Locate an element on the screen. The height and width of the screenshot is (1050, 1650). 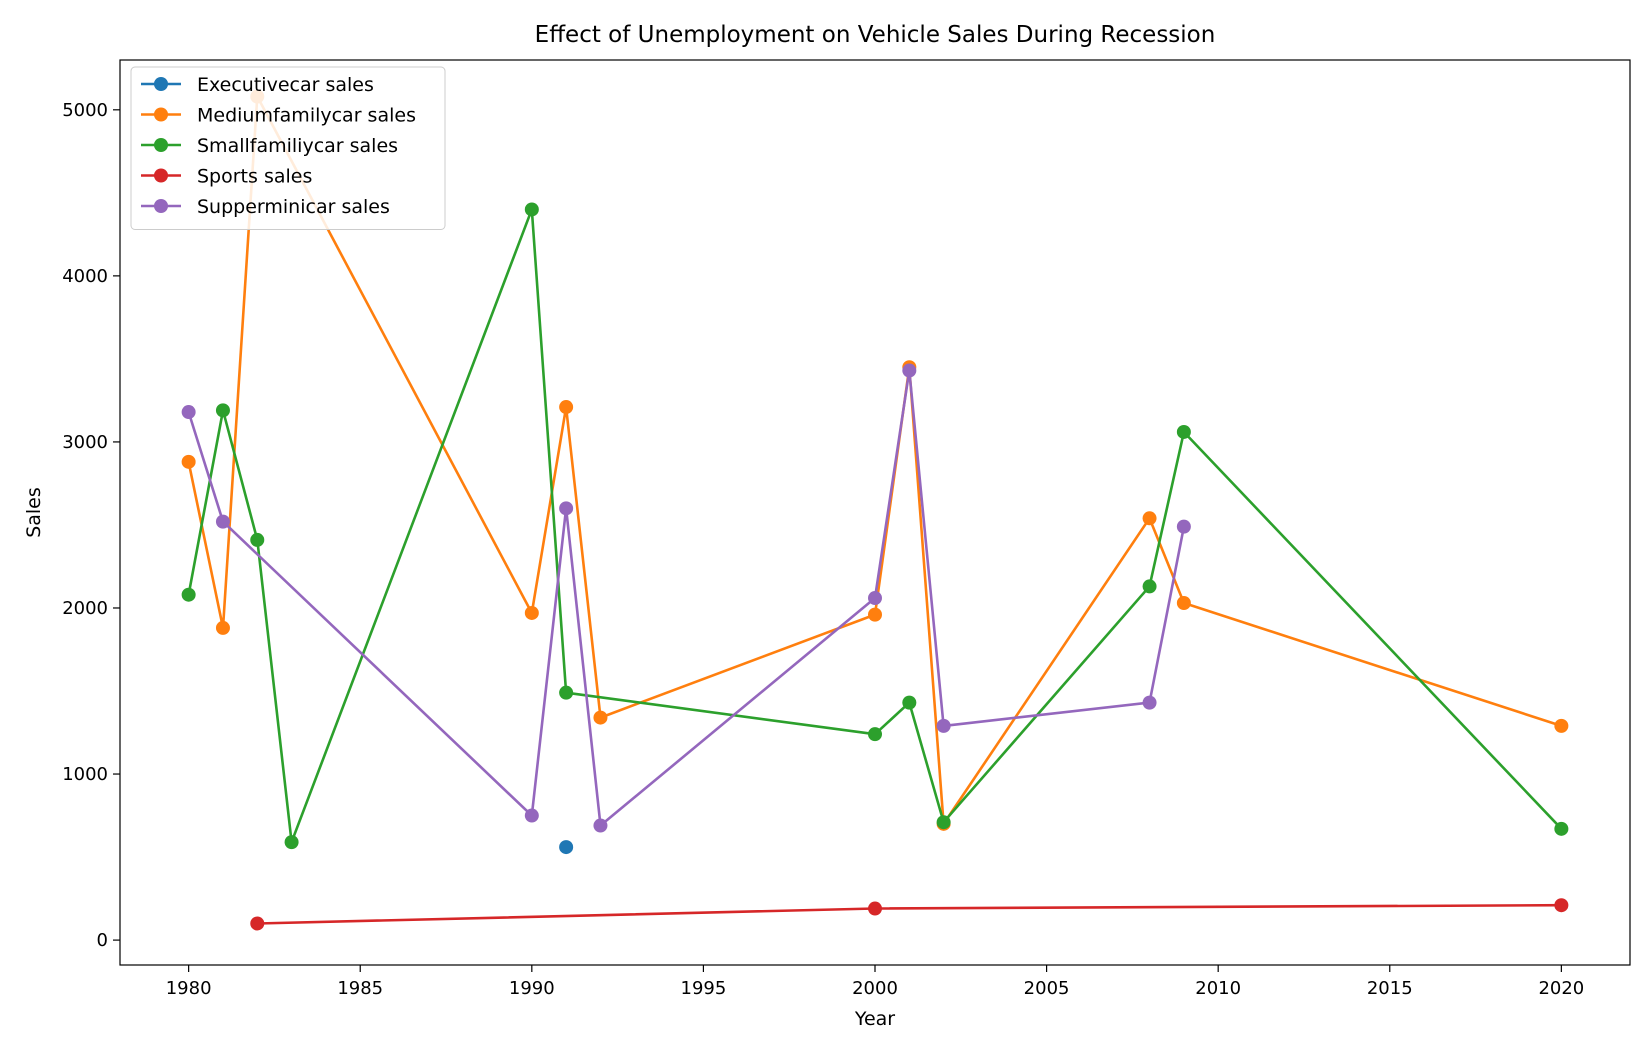
legend-item: Supperminicar sales is located at coordinates (265, 207).